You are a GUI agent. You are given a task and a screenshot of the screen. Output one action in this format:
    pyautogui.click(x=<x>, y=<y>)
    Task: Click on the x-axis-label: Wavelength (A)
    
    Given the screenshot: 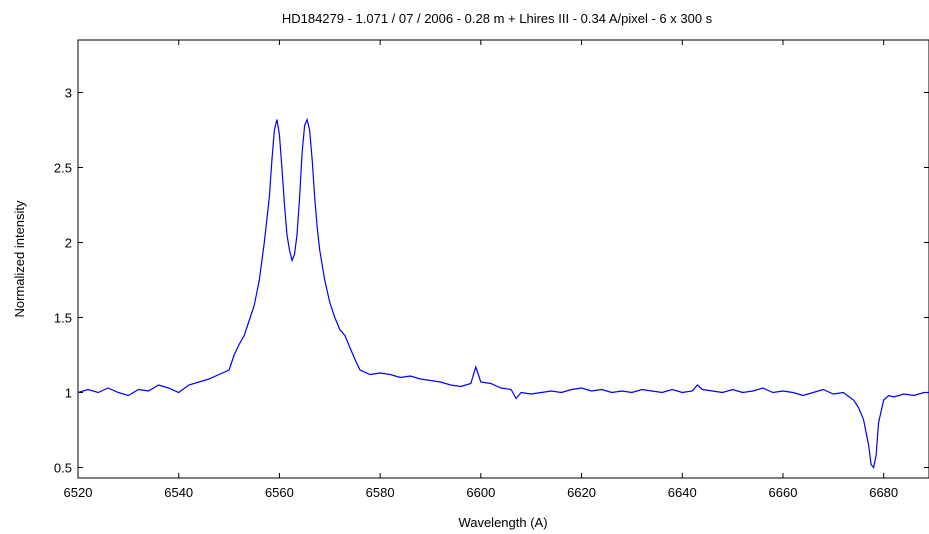 What is the action you would take?
    pyautogui.click(x=502, y=522)
    